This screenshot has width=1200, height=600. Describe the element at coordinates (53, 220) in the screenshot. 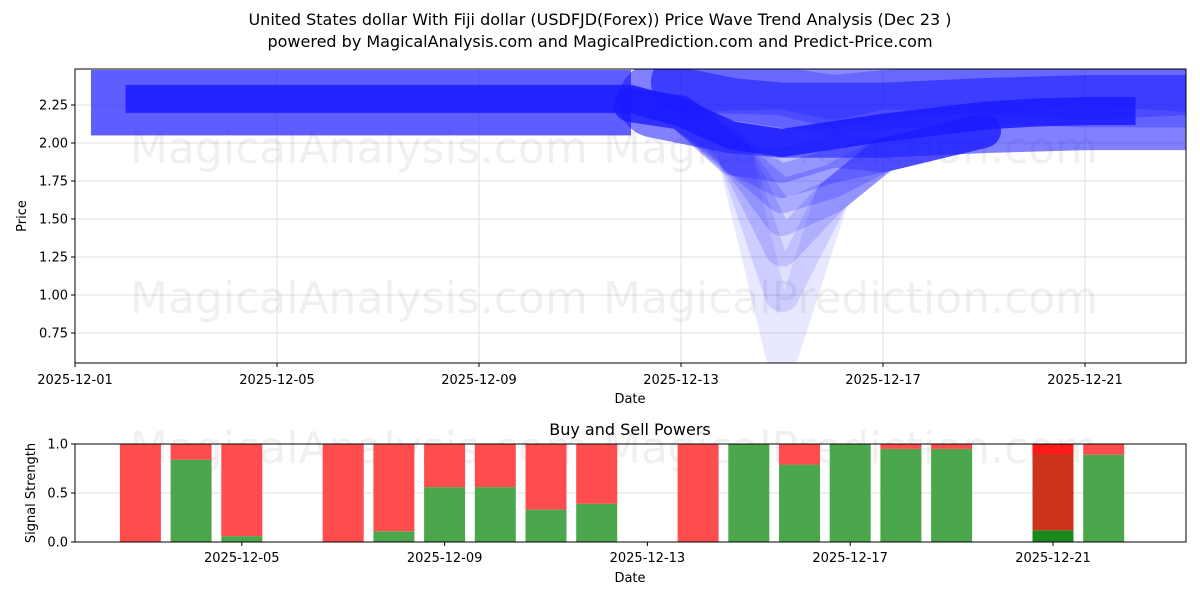

I see `y-tick-label: 1.50` at that location.